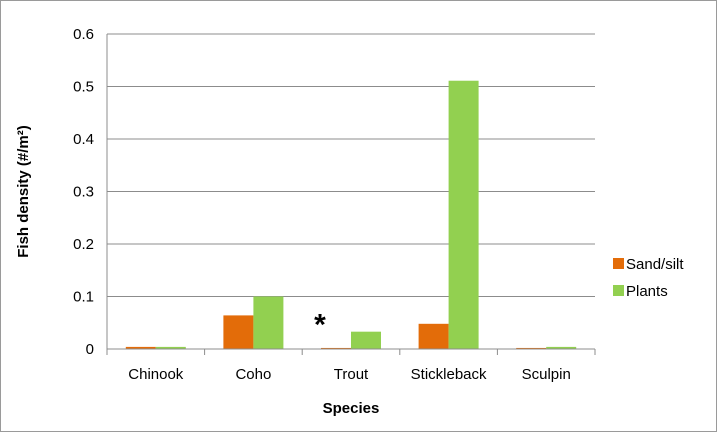 The image size is (717, 433). Describe the element at coordinates (253, 374) in the screenshot. I see `x-tick-label: Coho` at that location.